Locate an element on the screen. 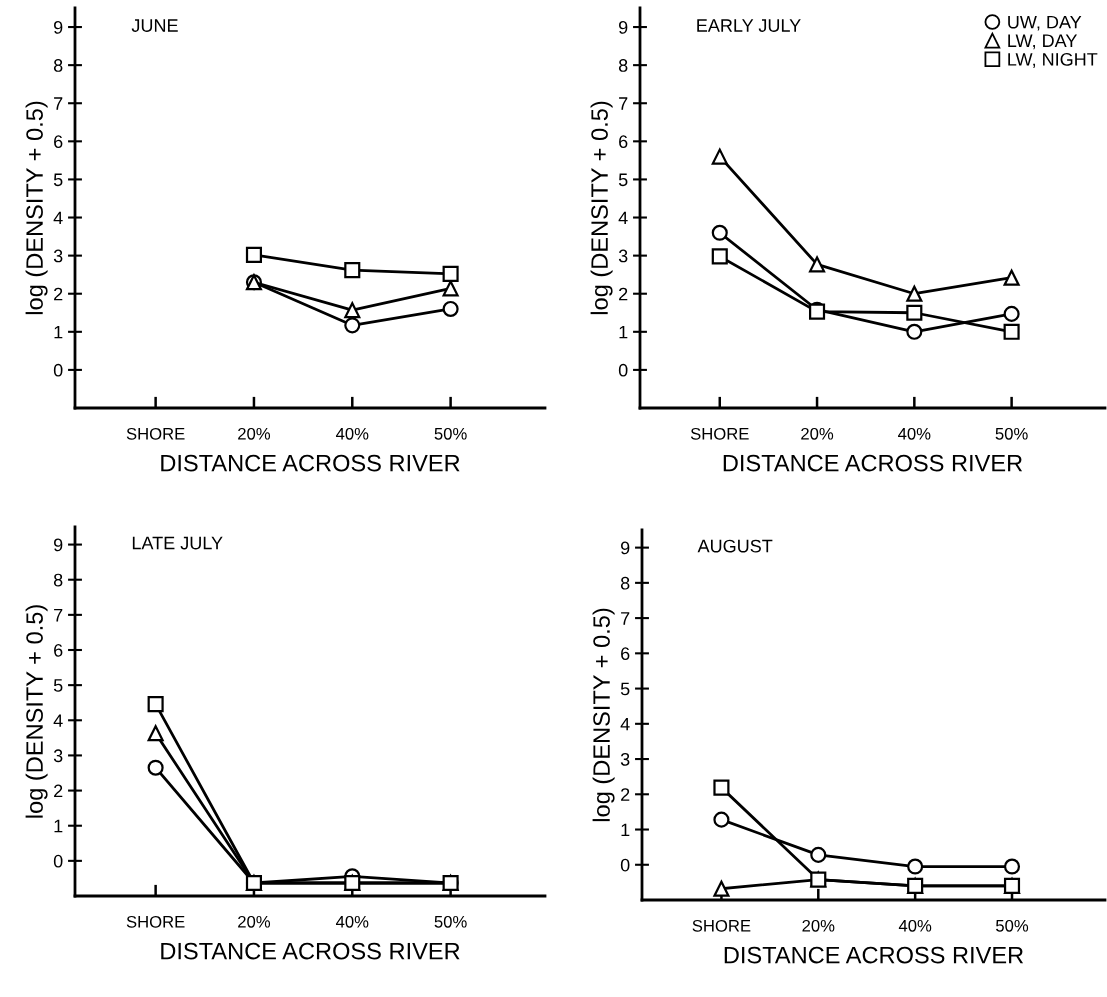 This screenshot has height=997, width=1107. chart-title: EARLY JULY is located at coordinates (749, 25).